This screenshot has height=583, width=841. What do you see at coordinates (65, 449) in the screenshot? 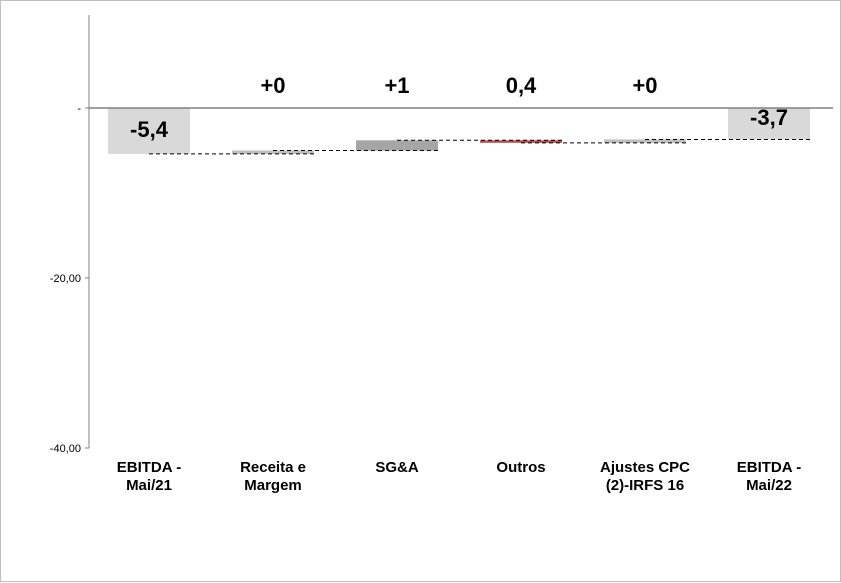
I see `y-tick-label: -40,00` at bounding box center [65, 449].